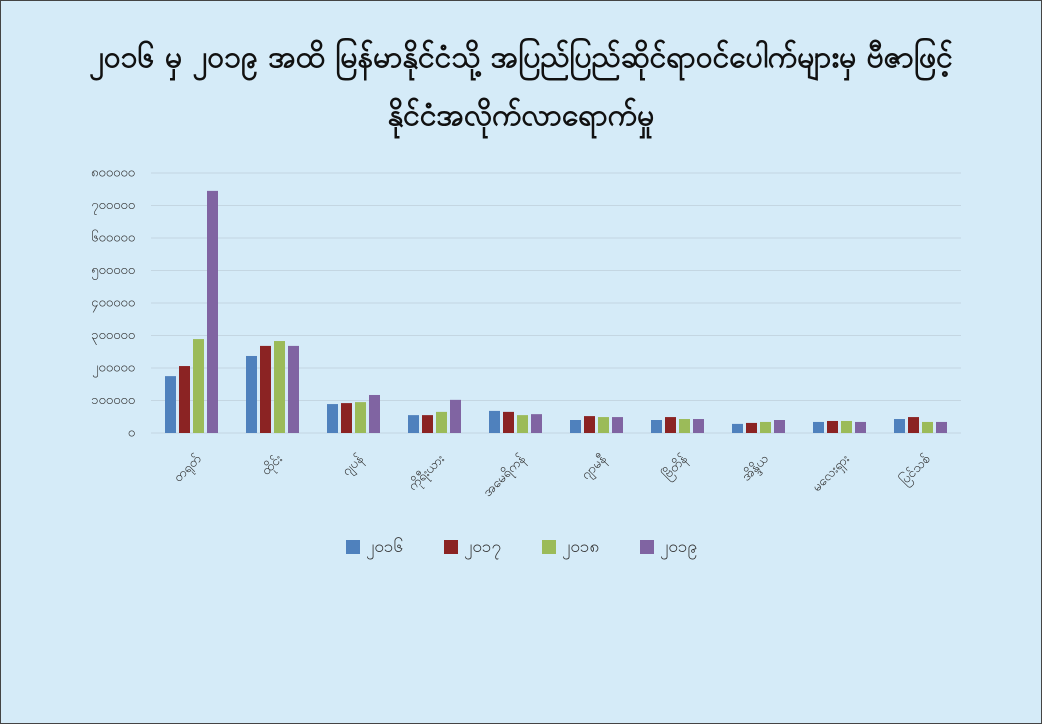 This screenshot has height=724, width=1042. I want to click on y-tick-label: ၁၀၀၀၀၀, so click(113, 400).